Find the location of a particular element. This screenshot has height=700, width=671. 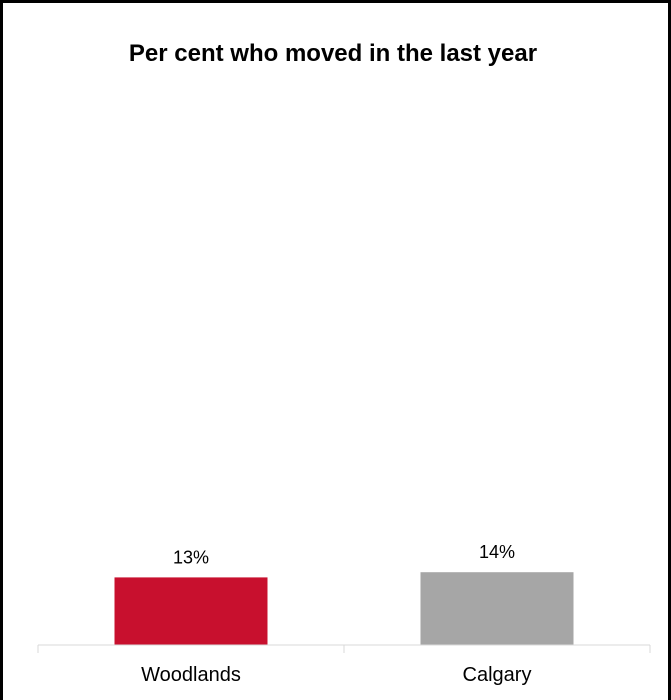

x-tick-label-calgary: Calgary is located at coordinates (497, 675).